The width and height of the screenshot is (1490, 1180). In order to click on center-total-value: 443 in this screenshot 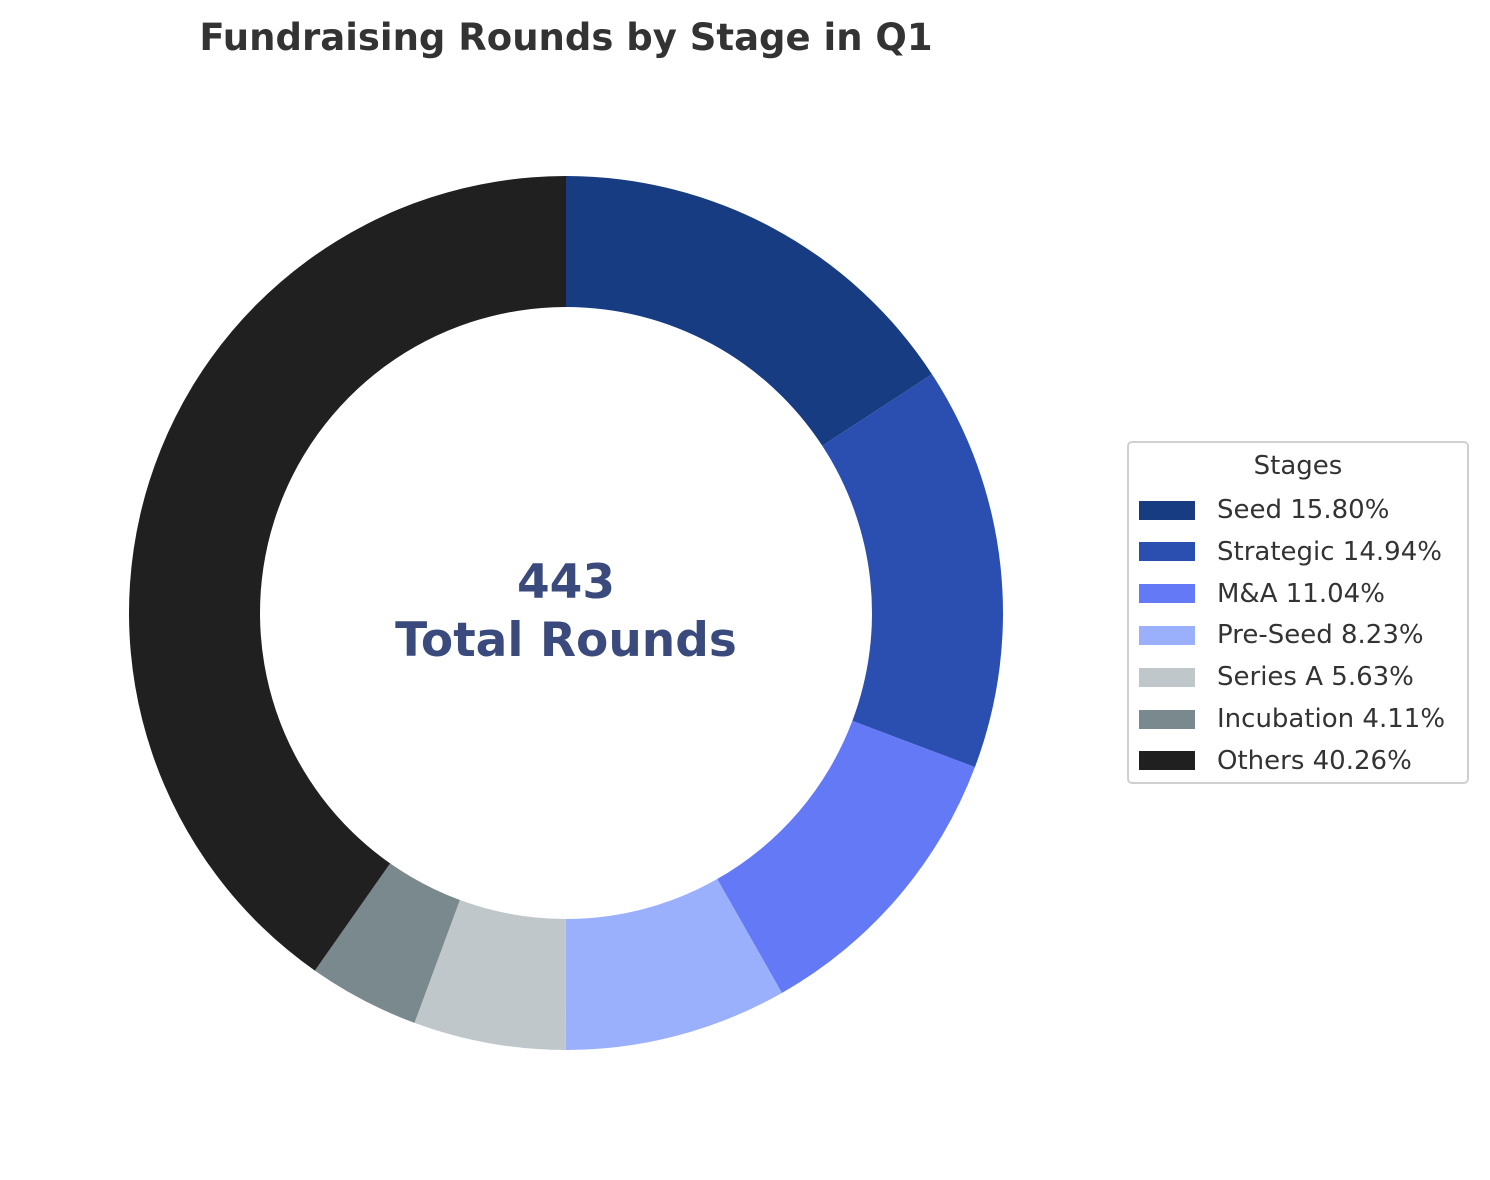, I will do `click(566, 582)`.